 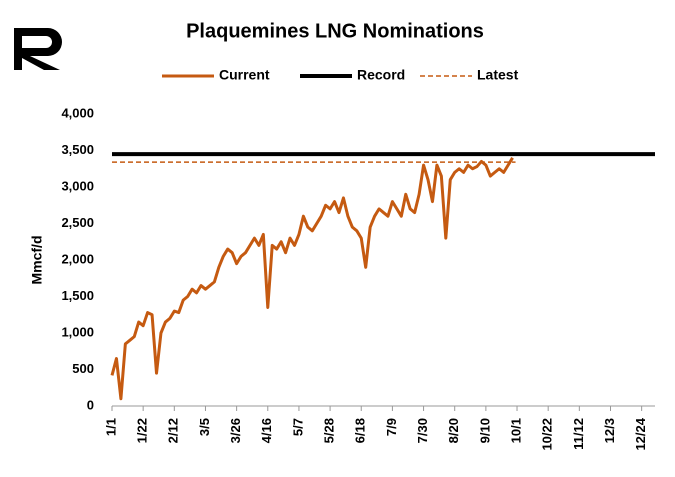 I want to click on x-tick-label: 3/26, so click(x=235, y=430).